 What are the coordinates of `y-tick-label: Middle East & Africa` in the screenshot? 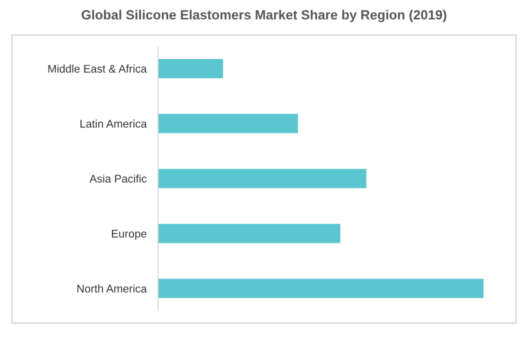 It's located at (97, 68).